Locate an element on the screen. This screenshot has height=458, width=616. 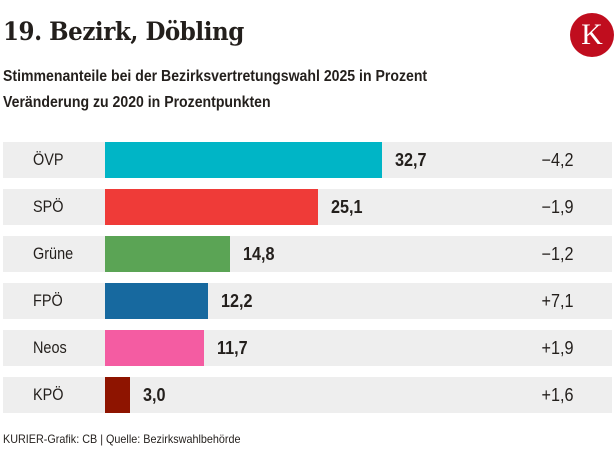
category-label: FPÖ is located at coordinates (48, 300).